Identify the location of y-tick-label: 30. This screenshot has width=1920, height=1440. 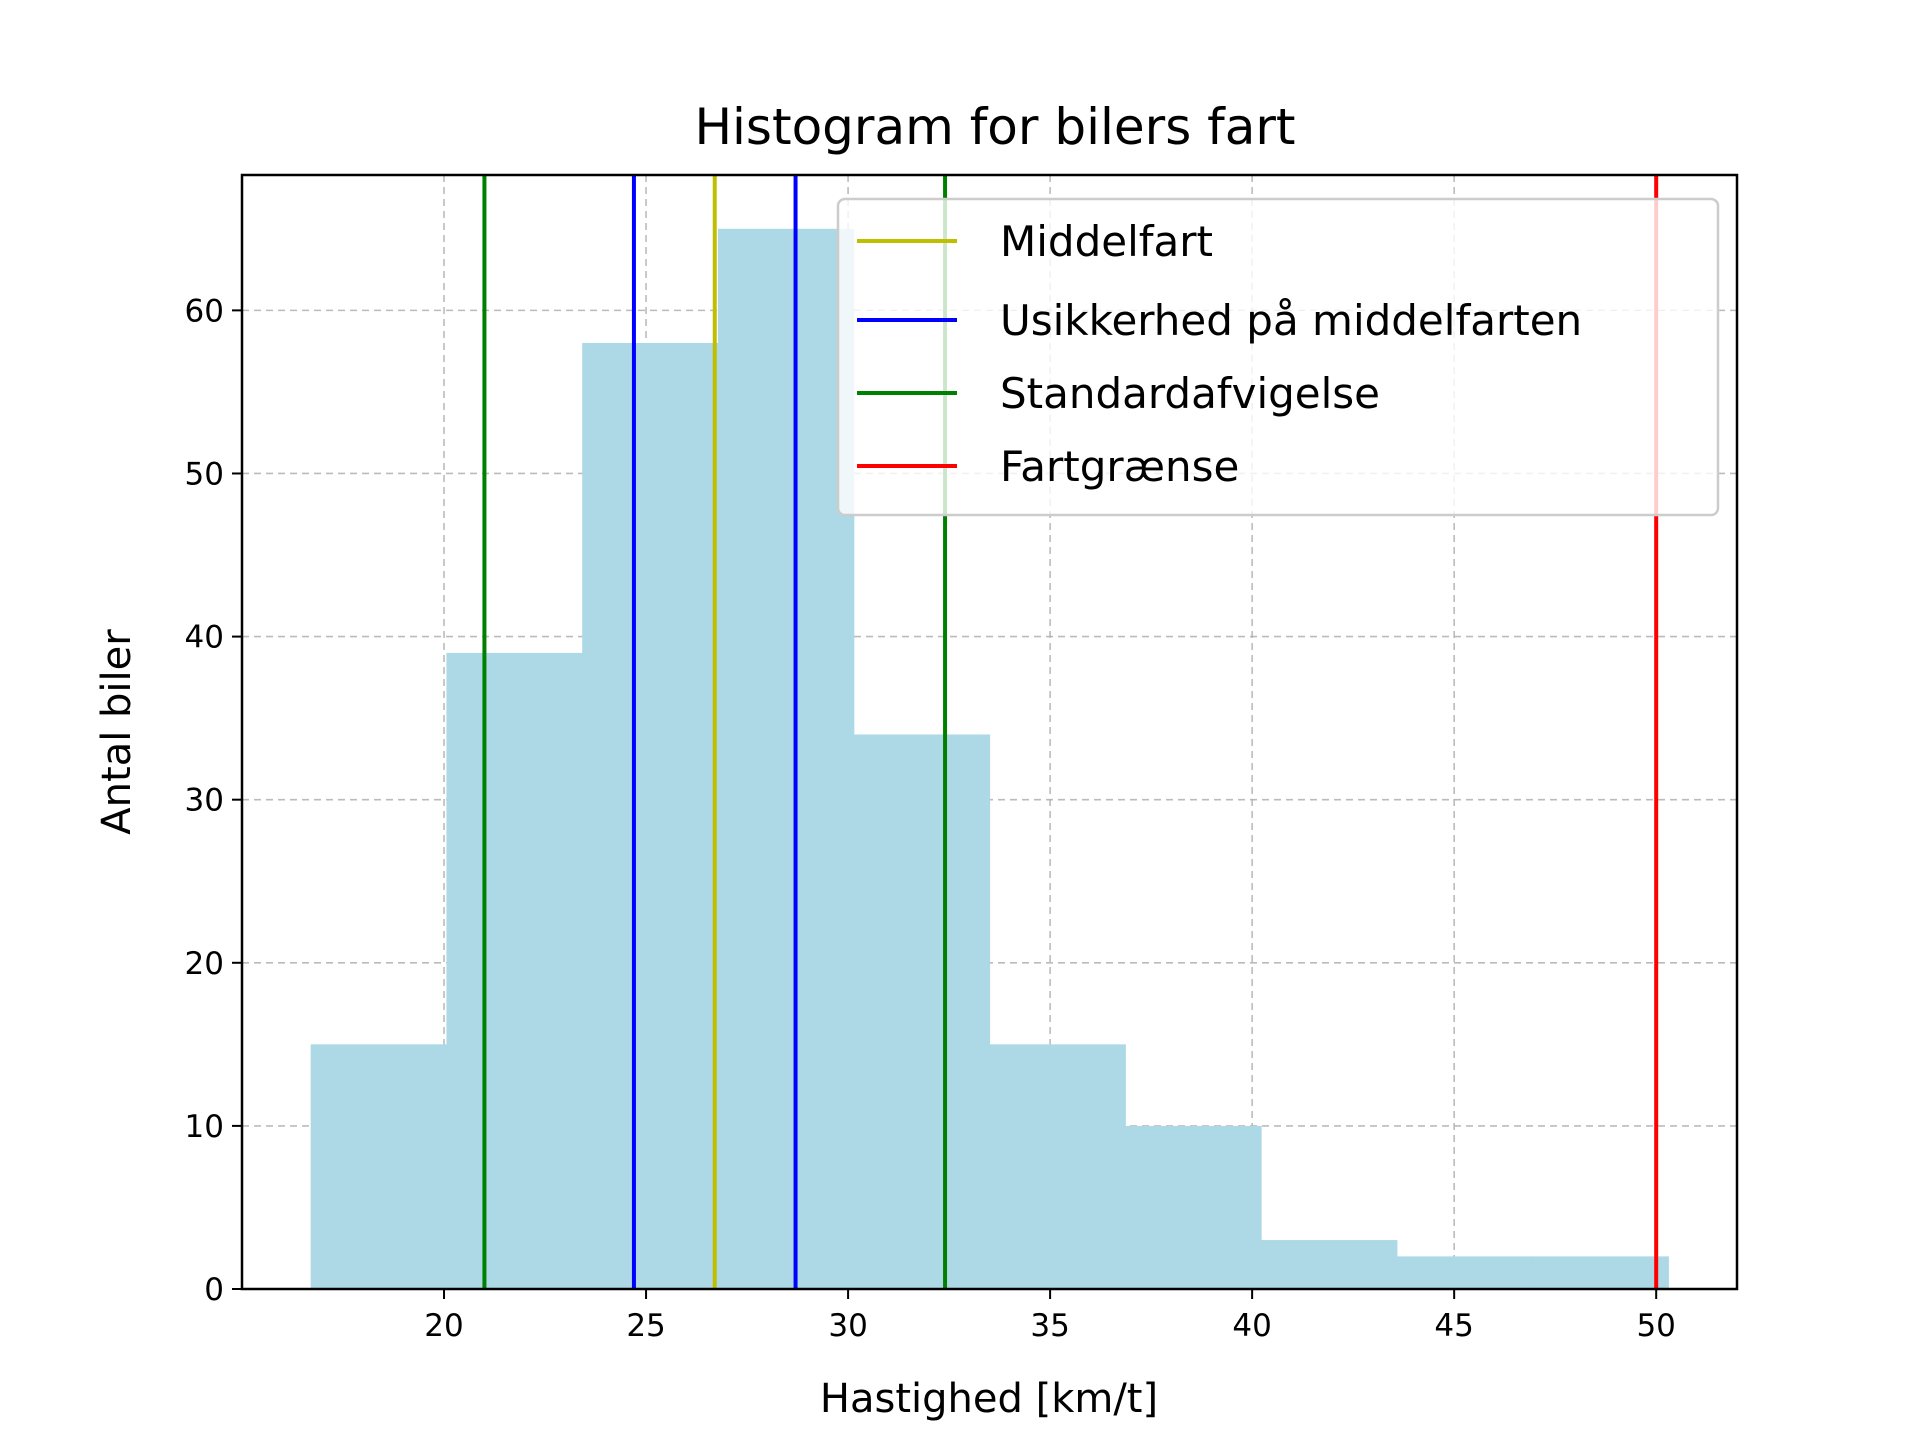
(204, 801).